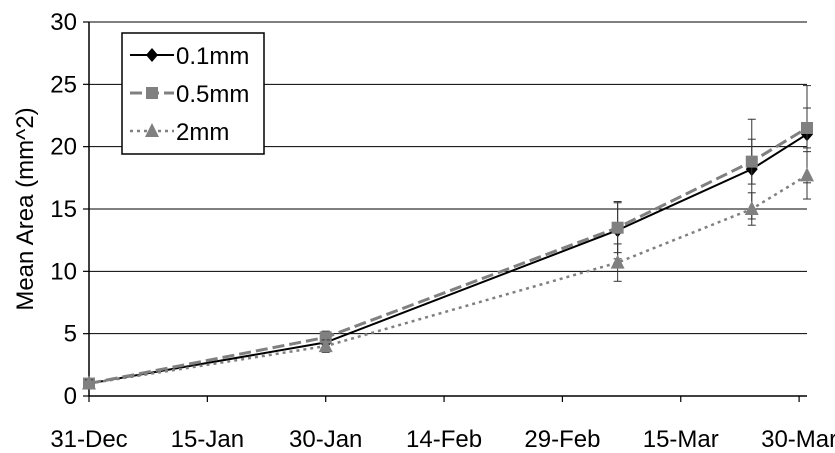 The height and width of the screenshot is (453, 835). I want to click on x-tick-label: 30-Mar, so click(798, 439).